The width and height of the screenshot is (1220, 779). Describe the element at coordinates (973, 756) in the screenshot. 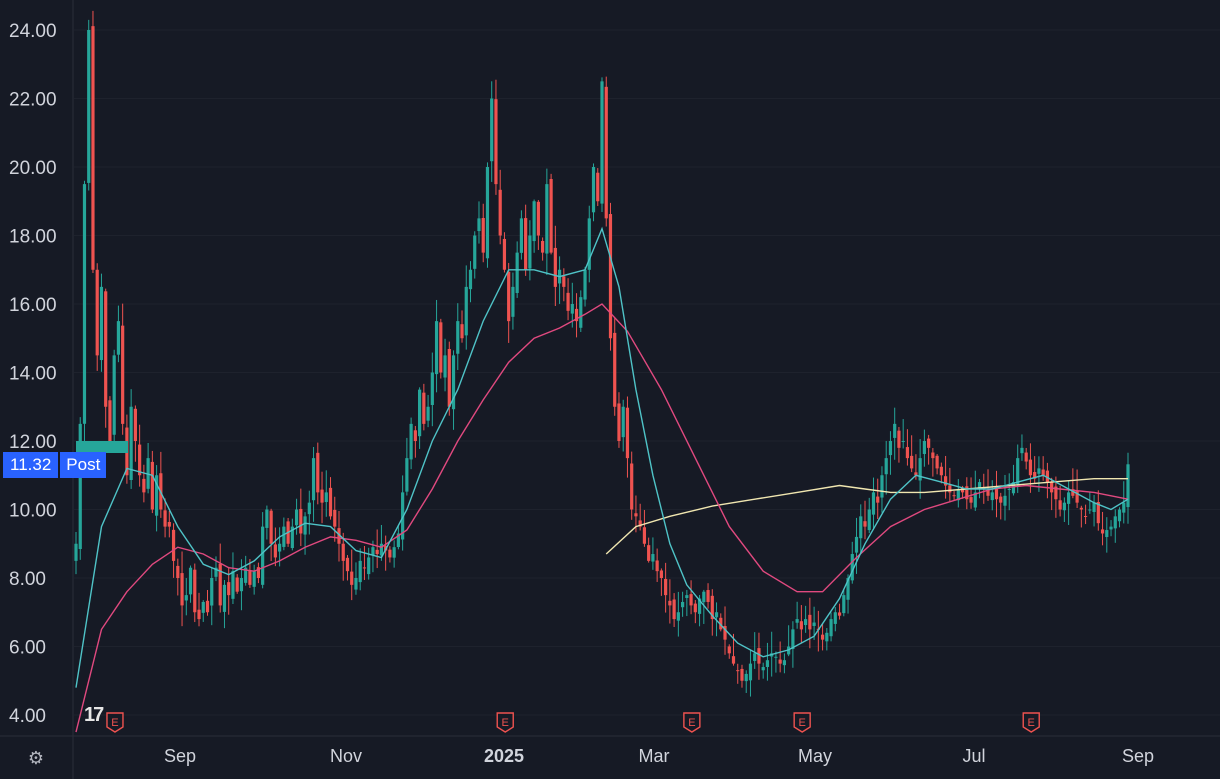

I see `x-tick-label: Jul` at that location.